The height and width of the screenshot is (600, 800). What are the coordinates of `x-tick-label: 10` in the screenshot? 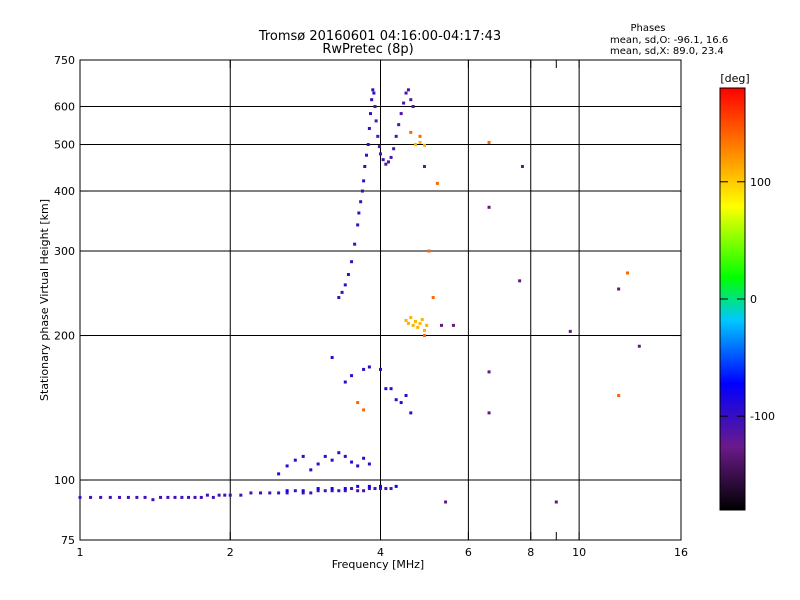 It's located at (579, 552).